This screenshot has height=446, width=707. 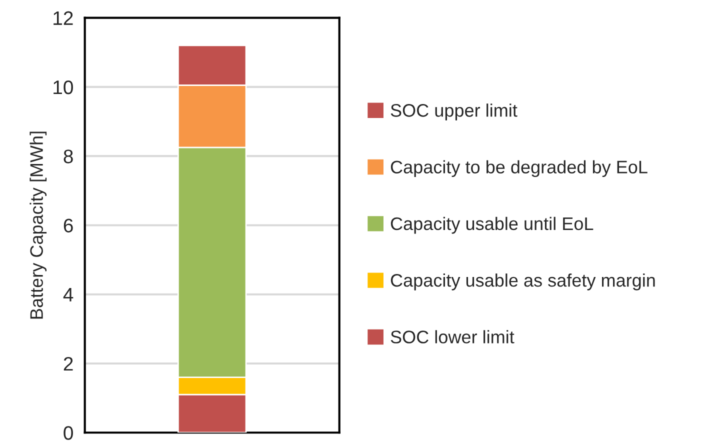 What do you see at coordinates (68, 433) in the screenshot?
I see `y-tick-label: 0` at bounding box center [68, 433].